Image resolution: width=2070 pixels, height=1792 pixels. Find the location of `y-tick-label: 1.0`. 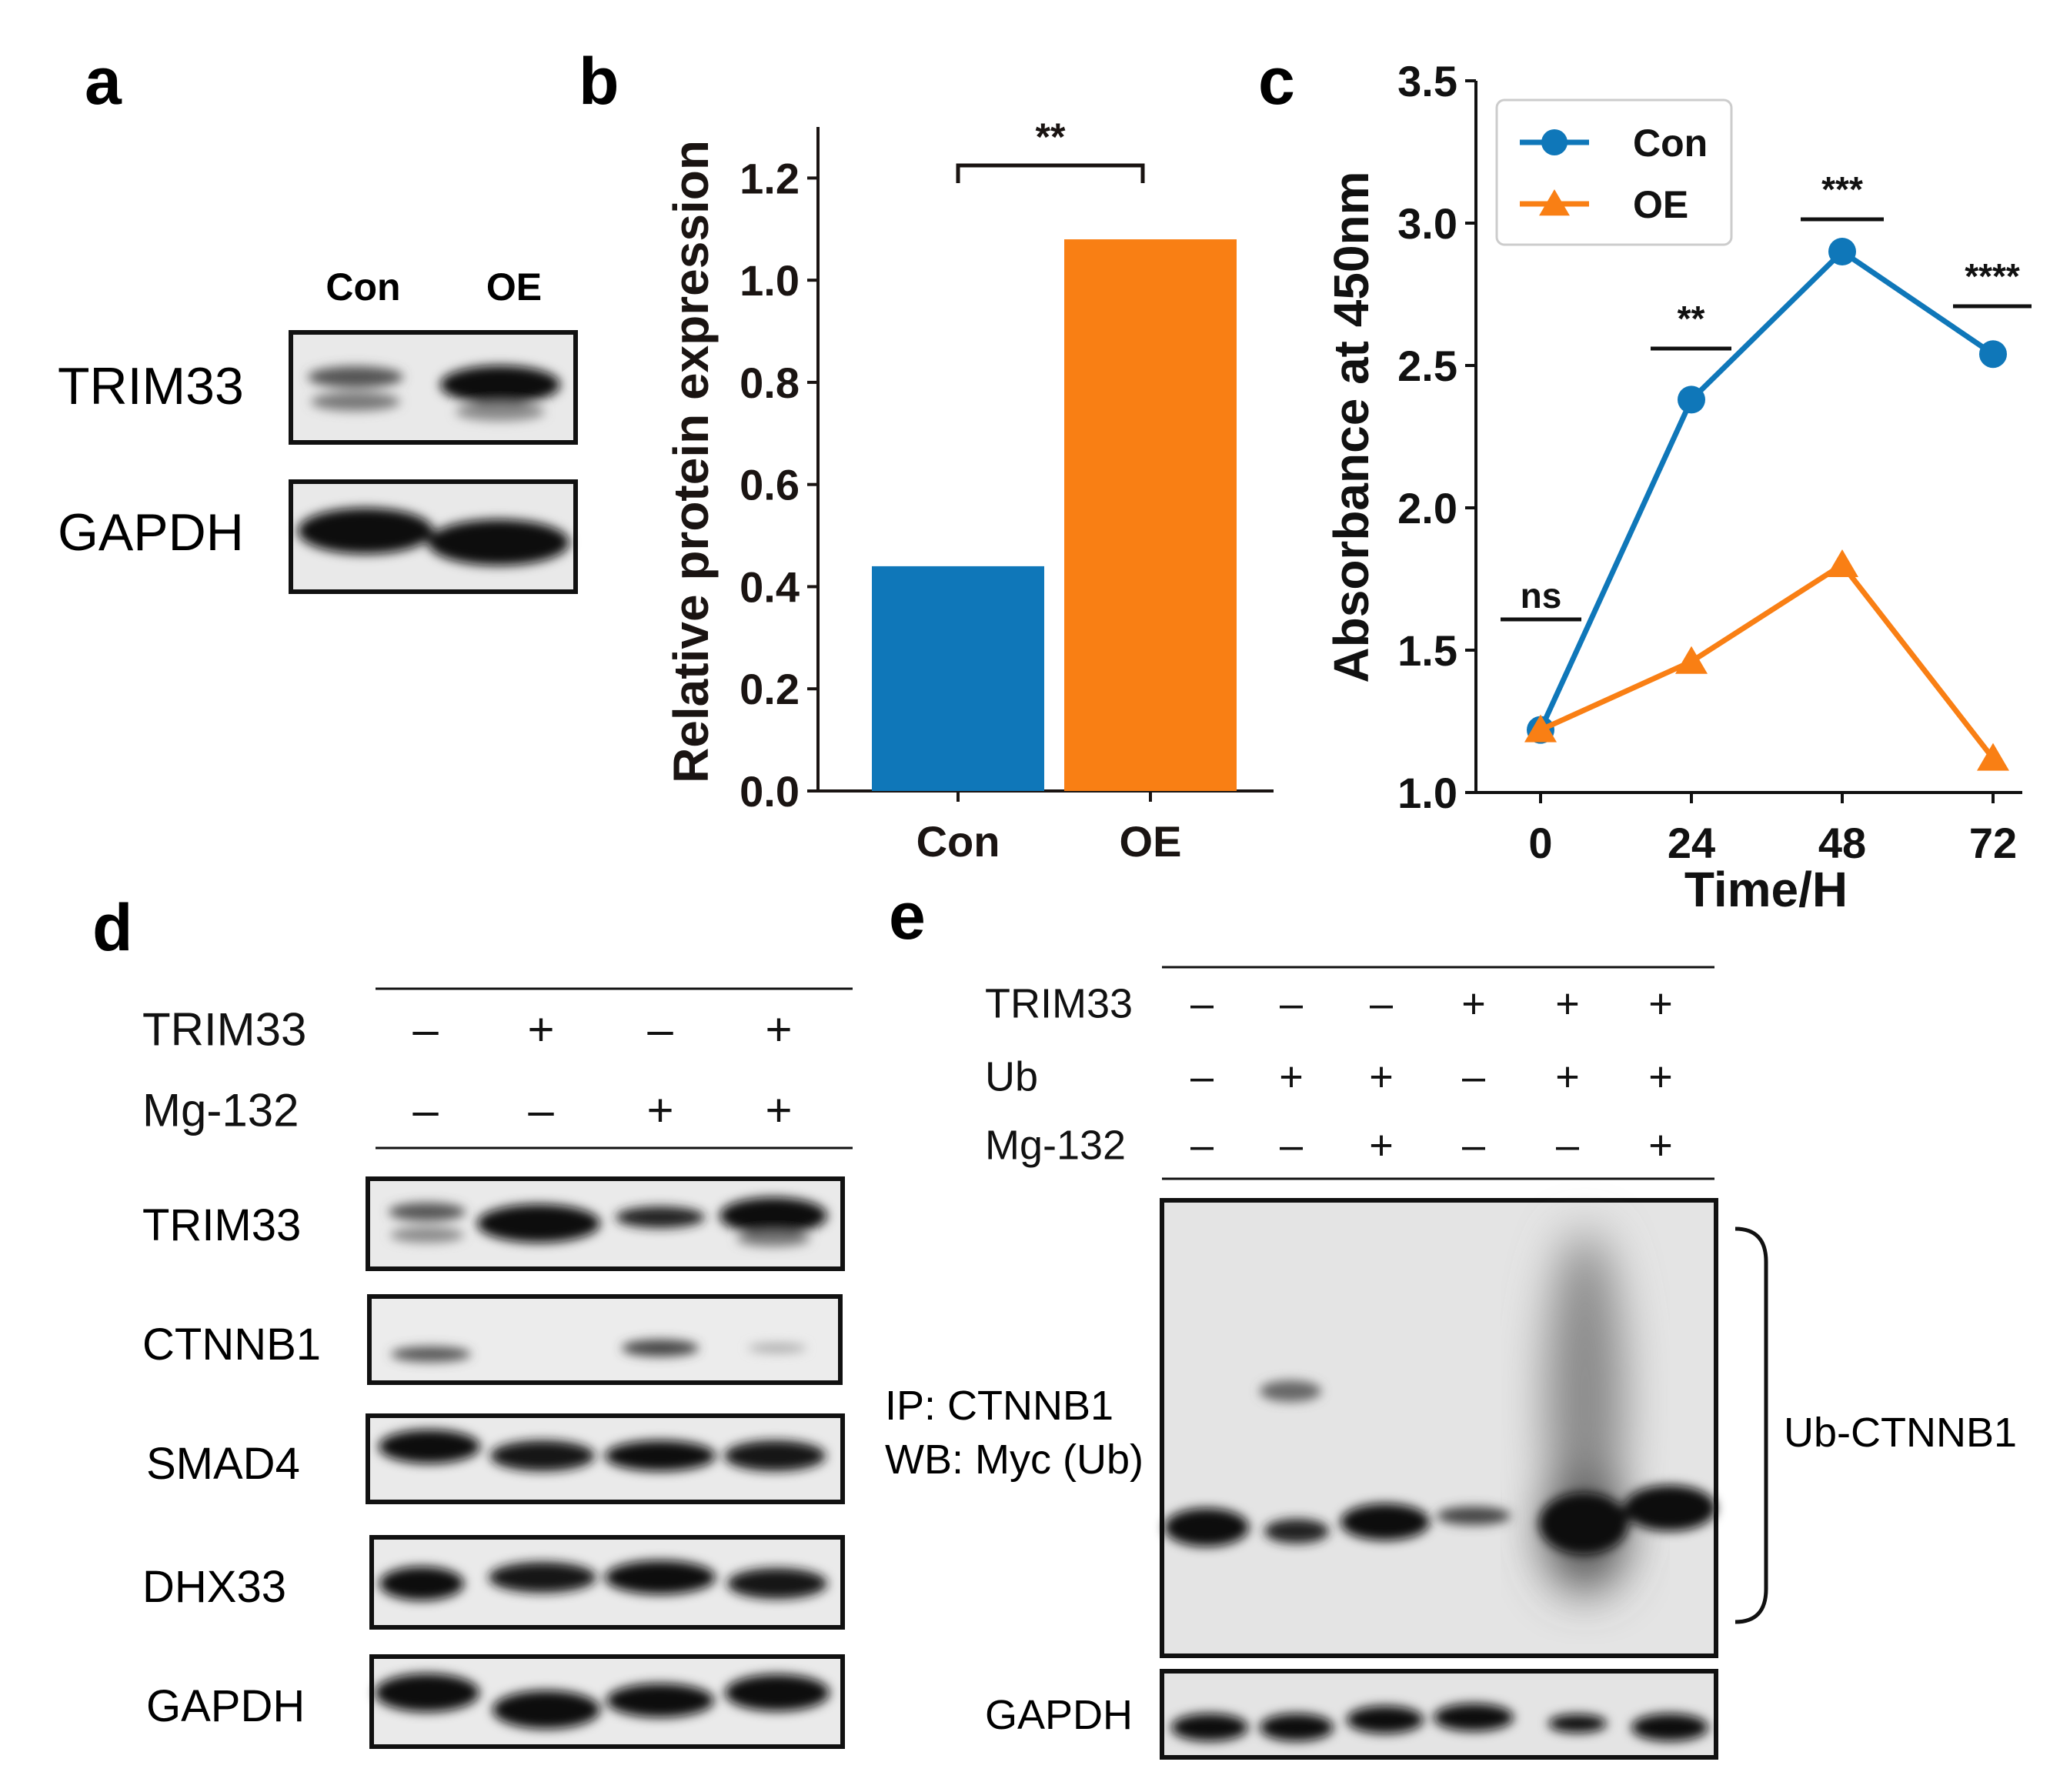

y-tick-label: 1.0 is located at coordinates (770, 280).